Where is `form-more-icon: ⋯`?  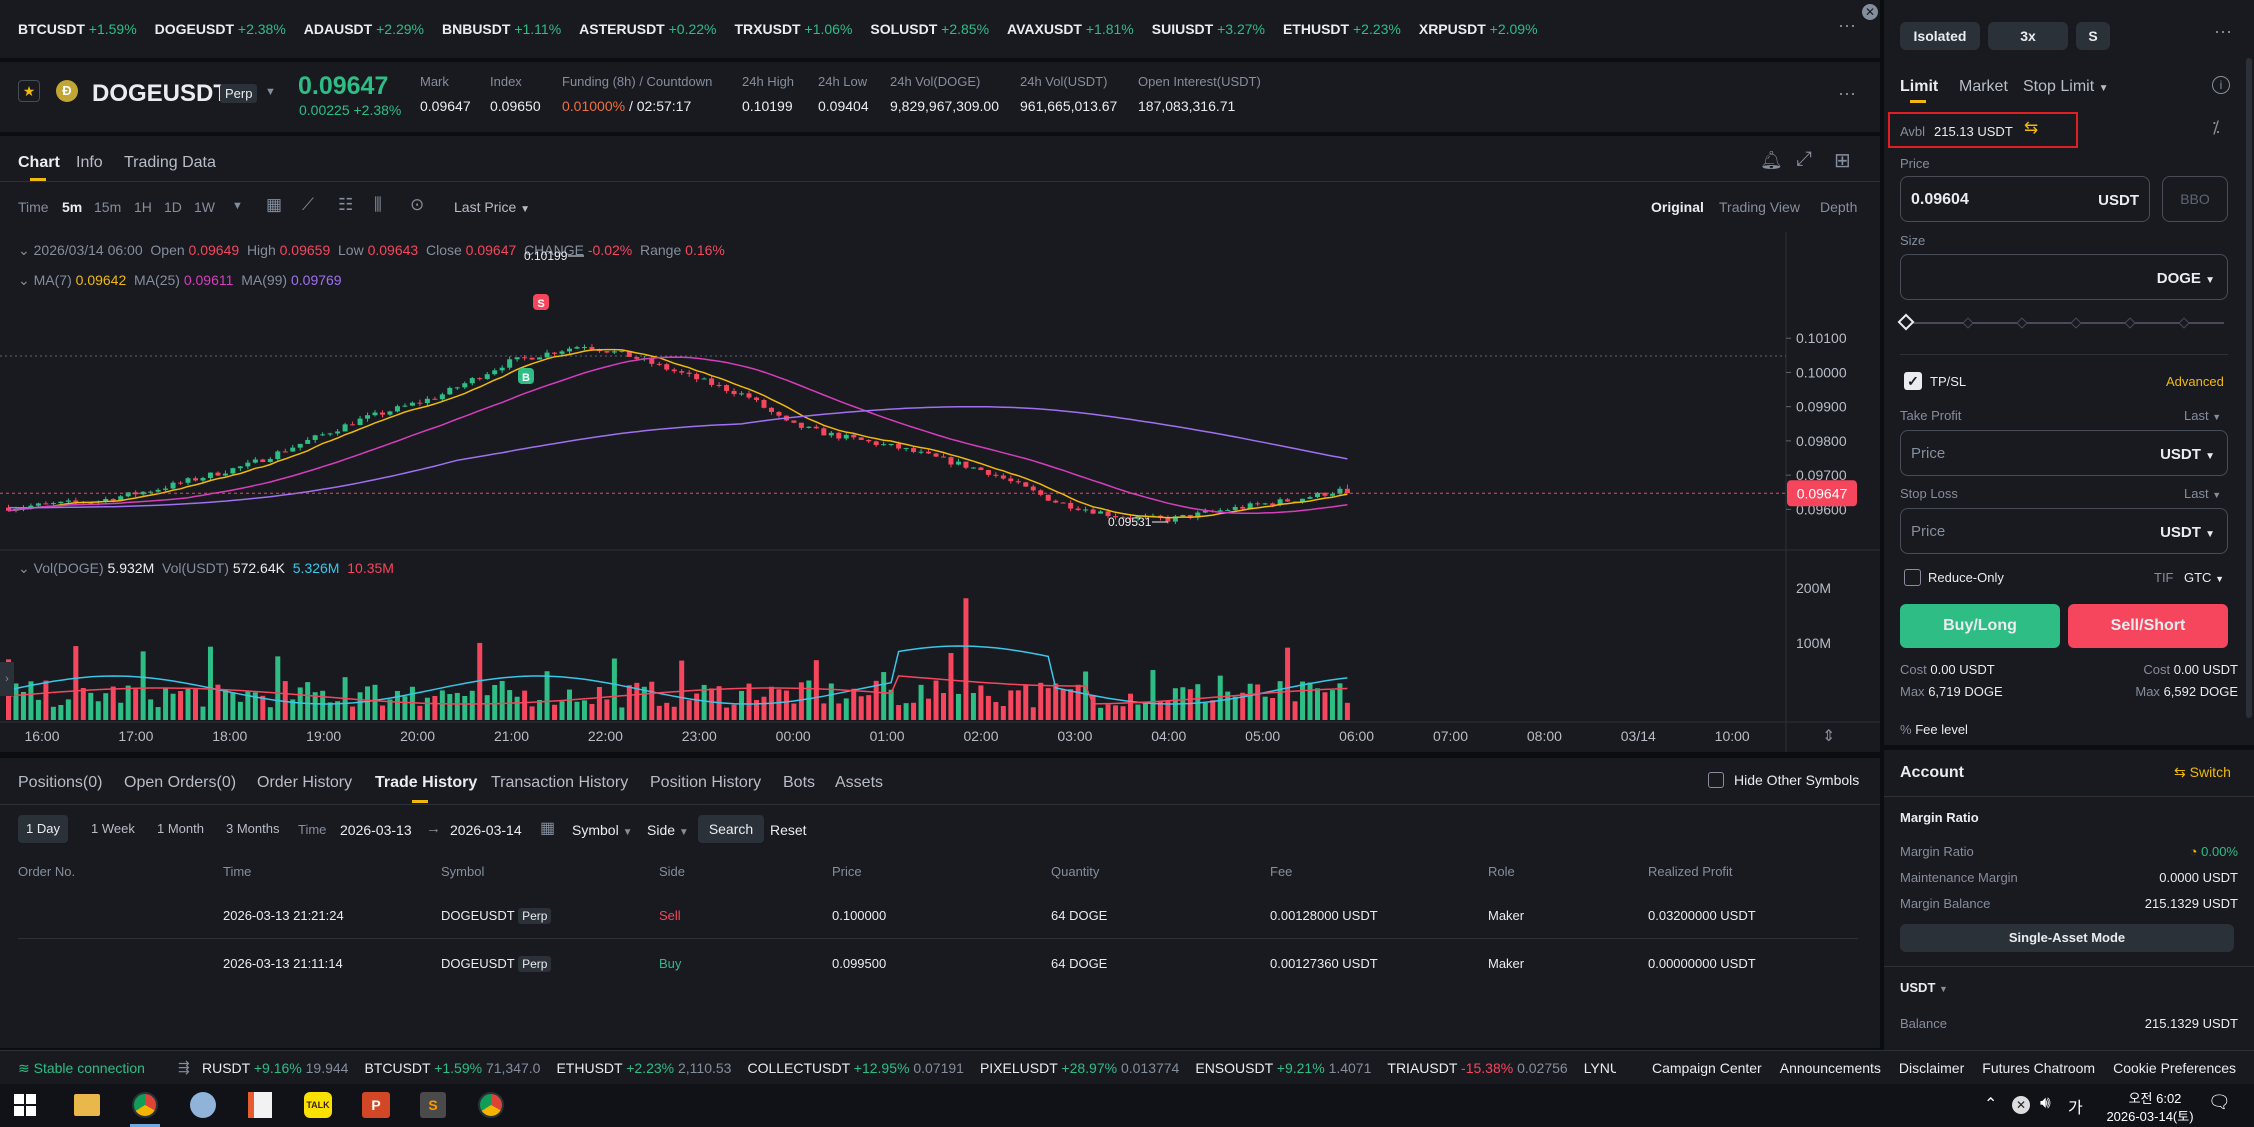
form-more-icon: ⋯ is located at coordinates (2223, 32).